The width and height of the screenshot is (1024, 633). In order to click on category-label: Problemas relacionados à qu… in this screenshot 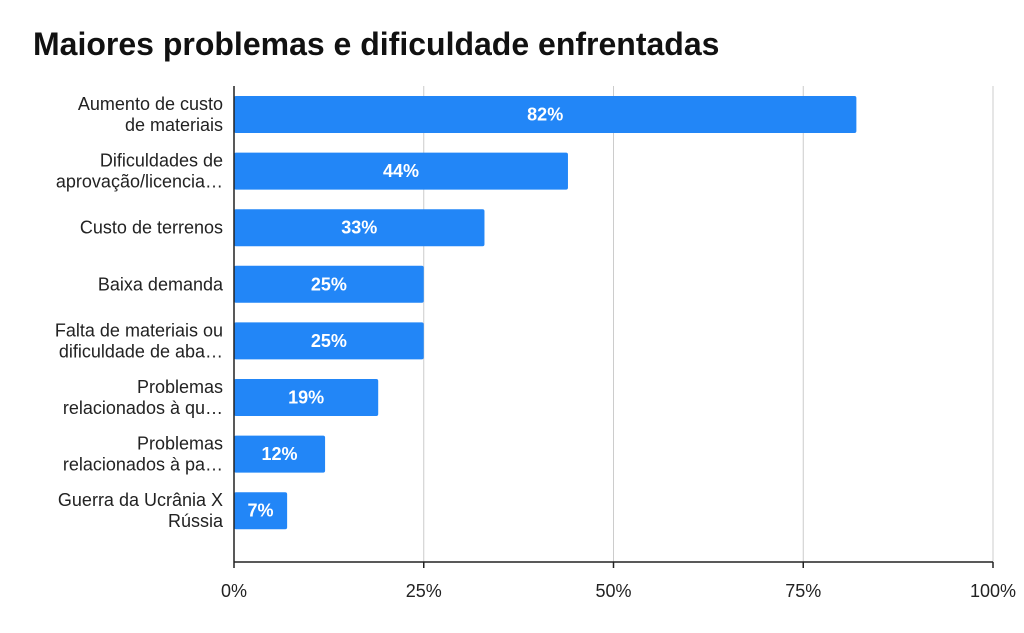, I will do `click(143, 397)`.